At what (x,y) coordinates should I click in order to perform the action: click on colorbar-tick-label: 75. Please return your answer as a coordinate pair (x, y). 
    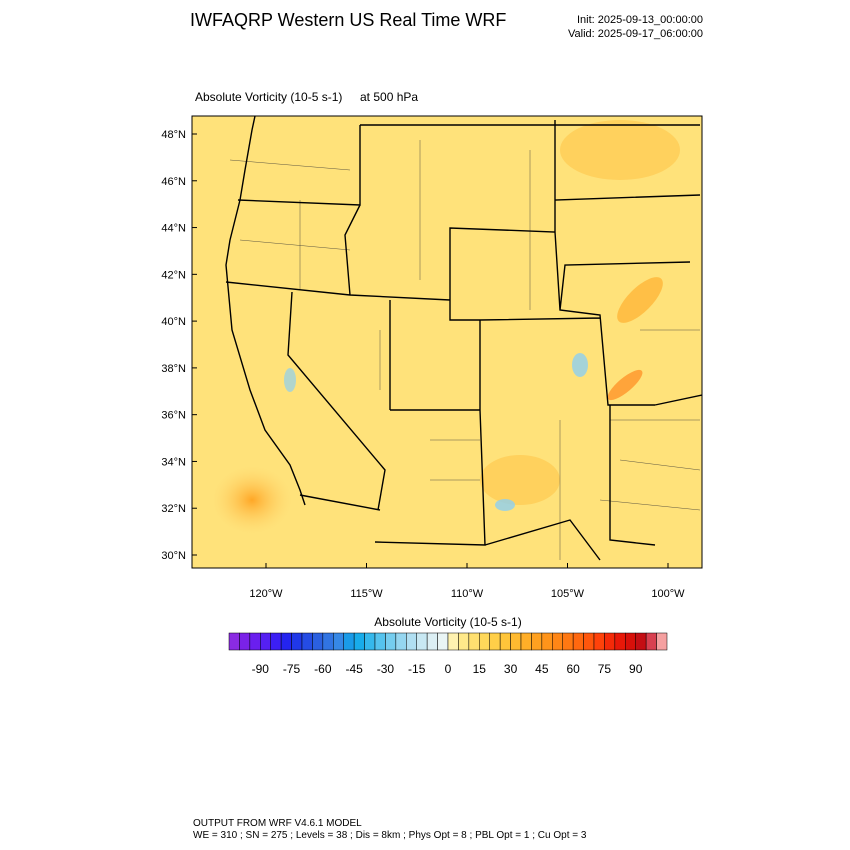
    Looking at the image, I should click on (605, 669).